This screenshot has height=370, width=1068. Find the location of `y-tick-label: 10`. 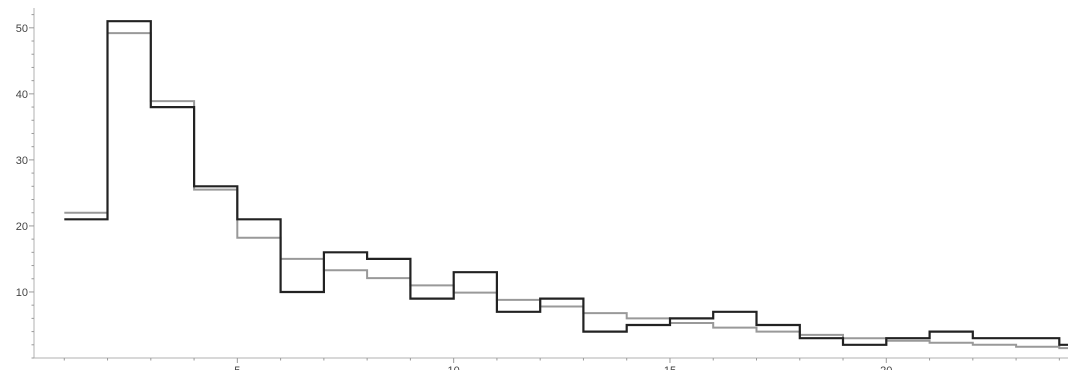

y-tick-label: 10 is located at coordinates (22, 293).